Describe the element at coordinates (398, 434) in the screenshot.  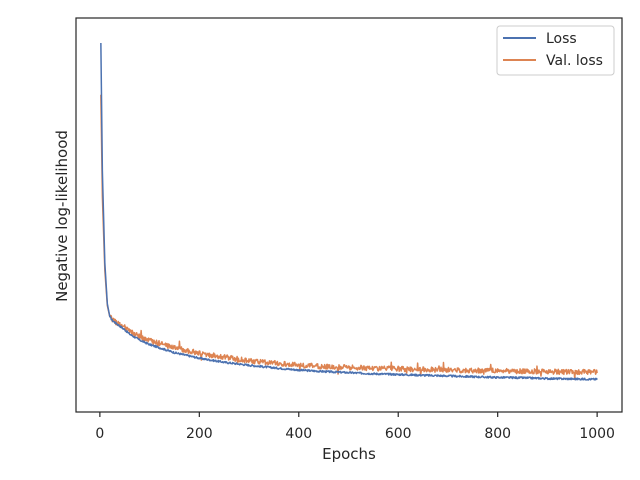
I see `x-tick-label: 600` at that location.